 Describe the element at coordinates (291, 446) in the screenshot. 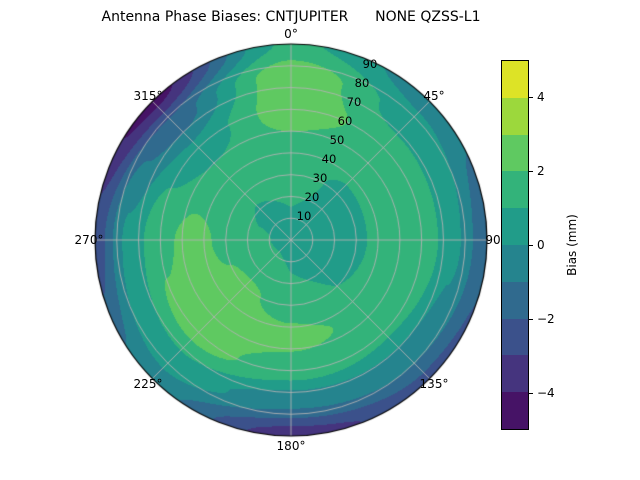

I see `angular-tick-label-180: 180°` at that location.